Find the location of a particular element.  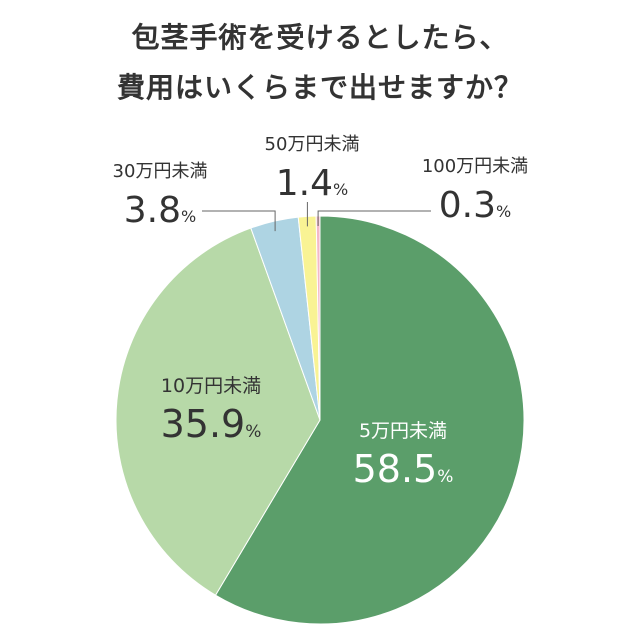

slice-label-group-4: 100万円未満 0.3% is located at coordinates (475, 191).